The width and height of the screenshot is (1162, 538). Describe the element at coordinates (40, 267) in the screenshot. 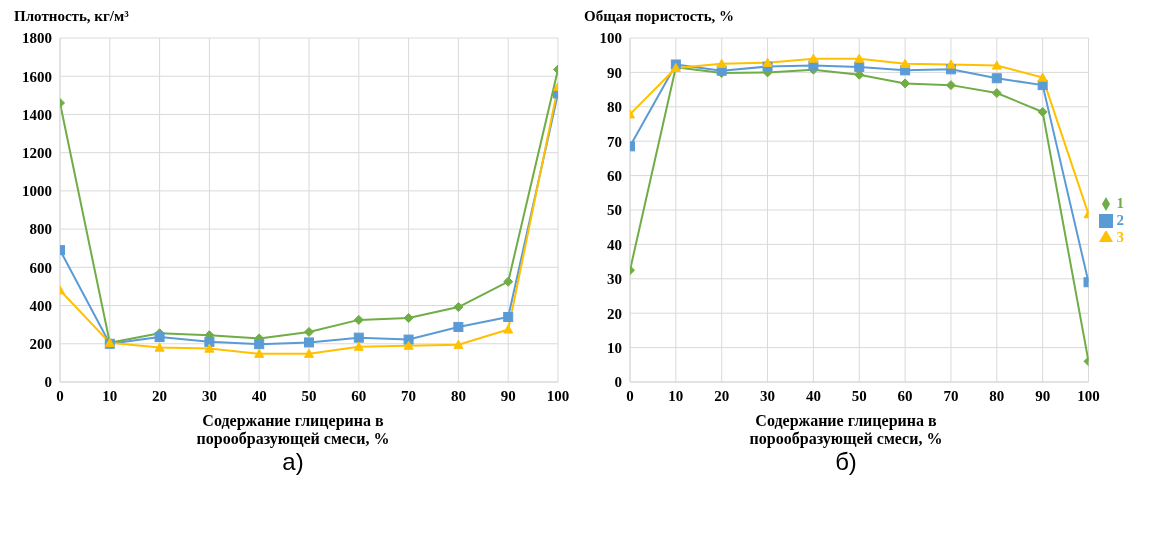

I see `y-tick-label: 600` at that location.